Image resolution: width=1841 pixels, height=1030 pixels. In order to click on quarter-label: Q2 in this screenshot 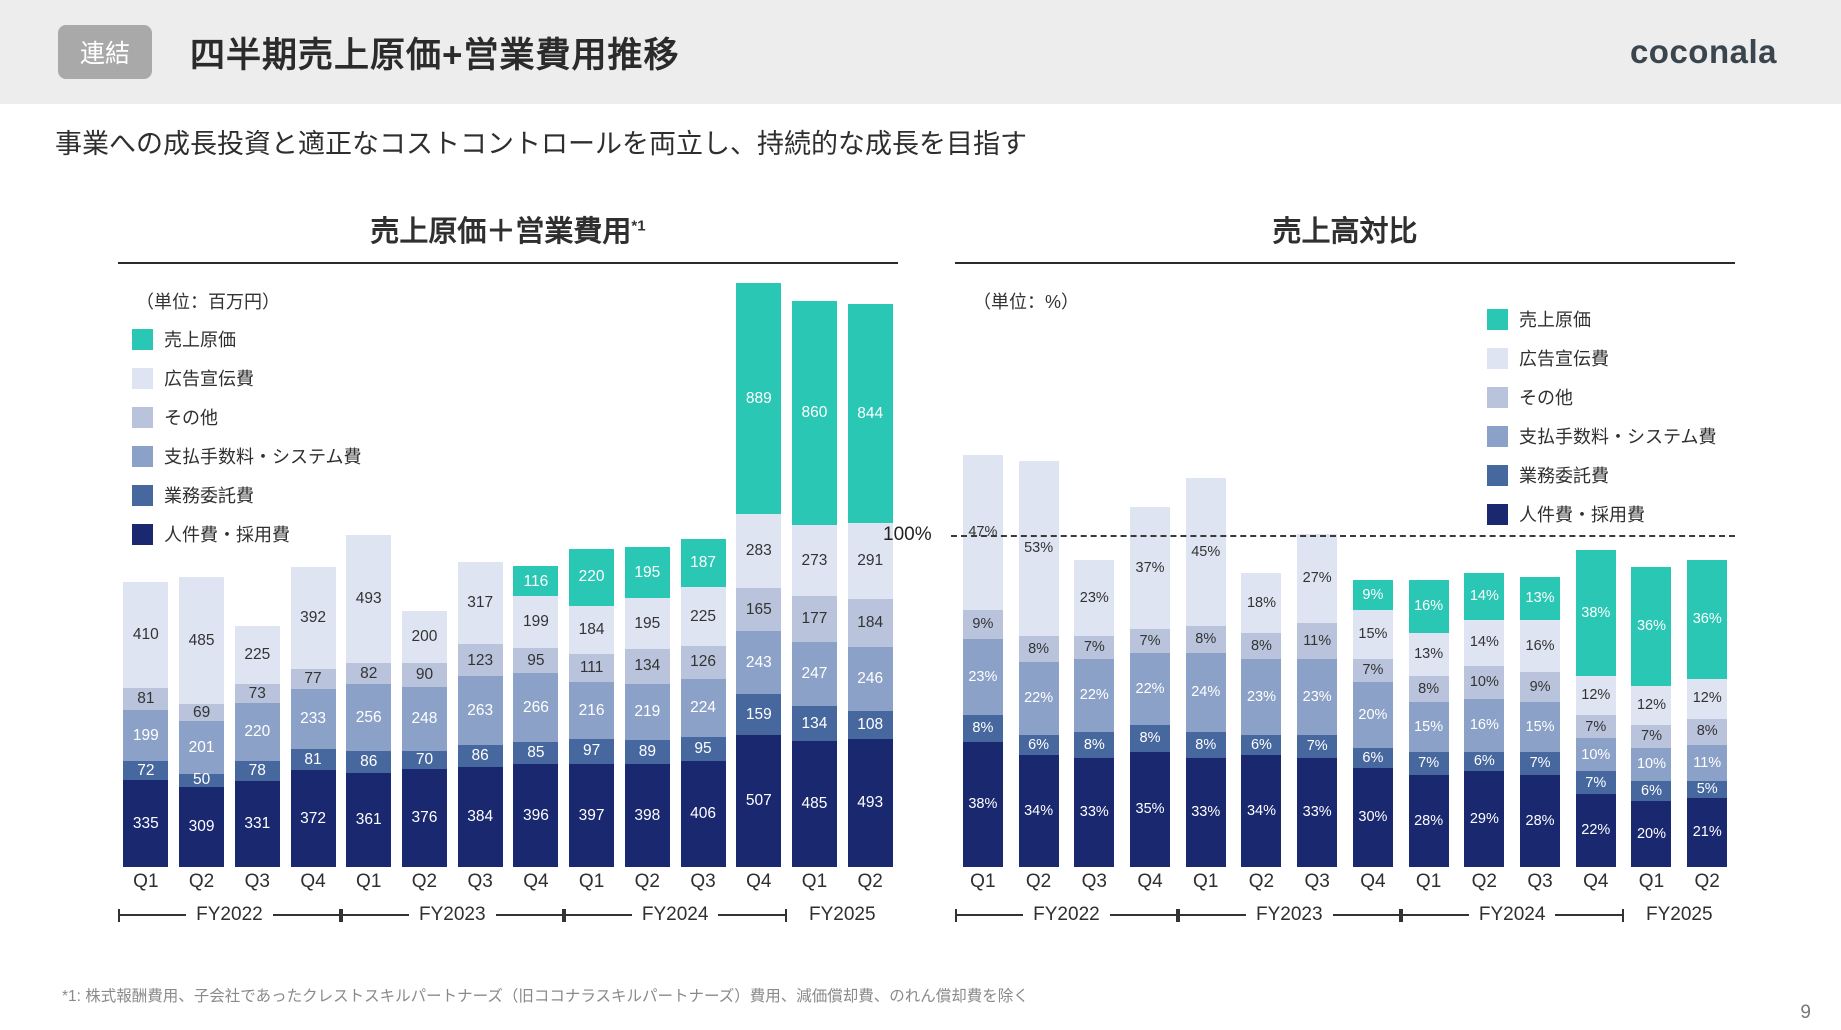, I will do `click(647, 881)`.